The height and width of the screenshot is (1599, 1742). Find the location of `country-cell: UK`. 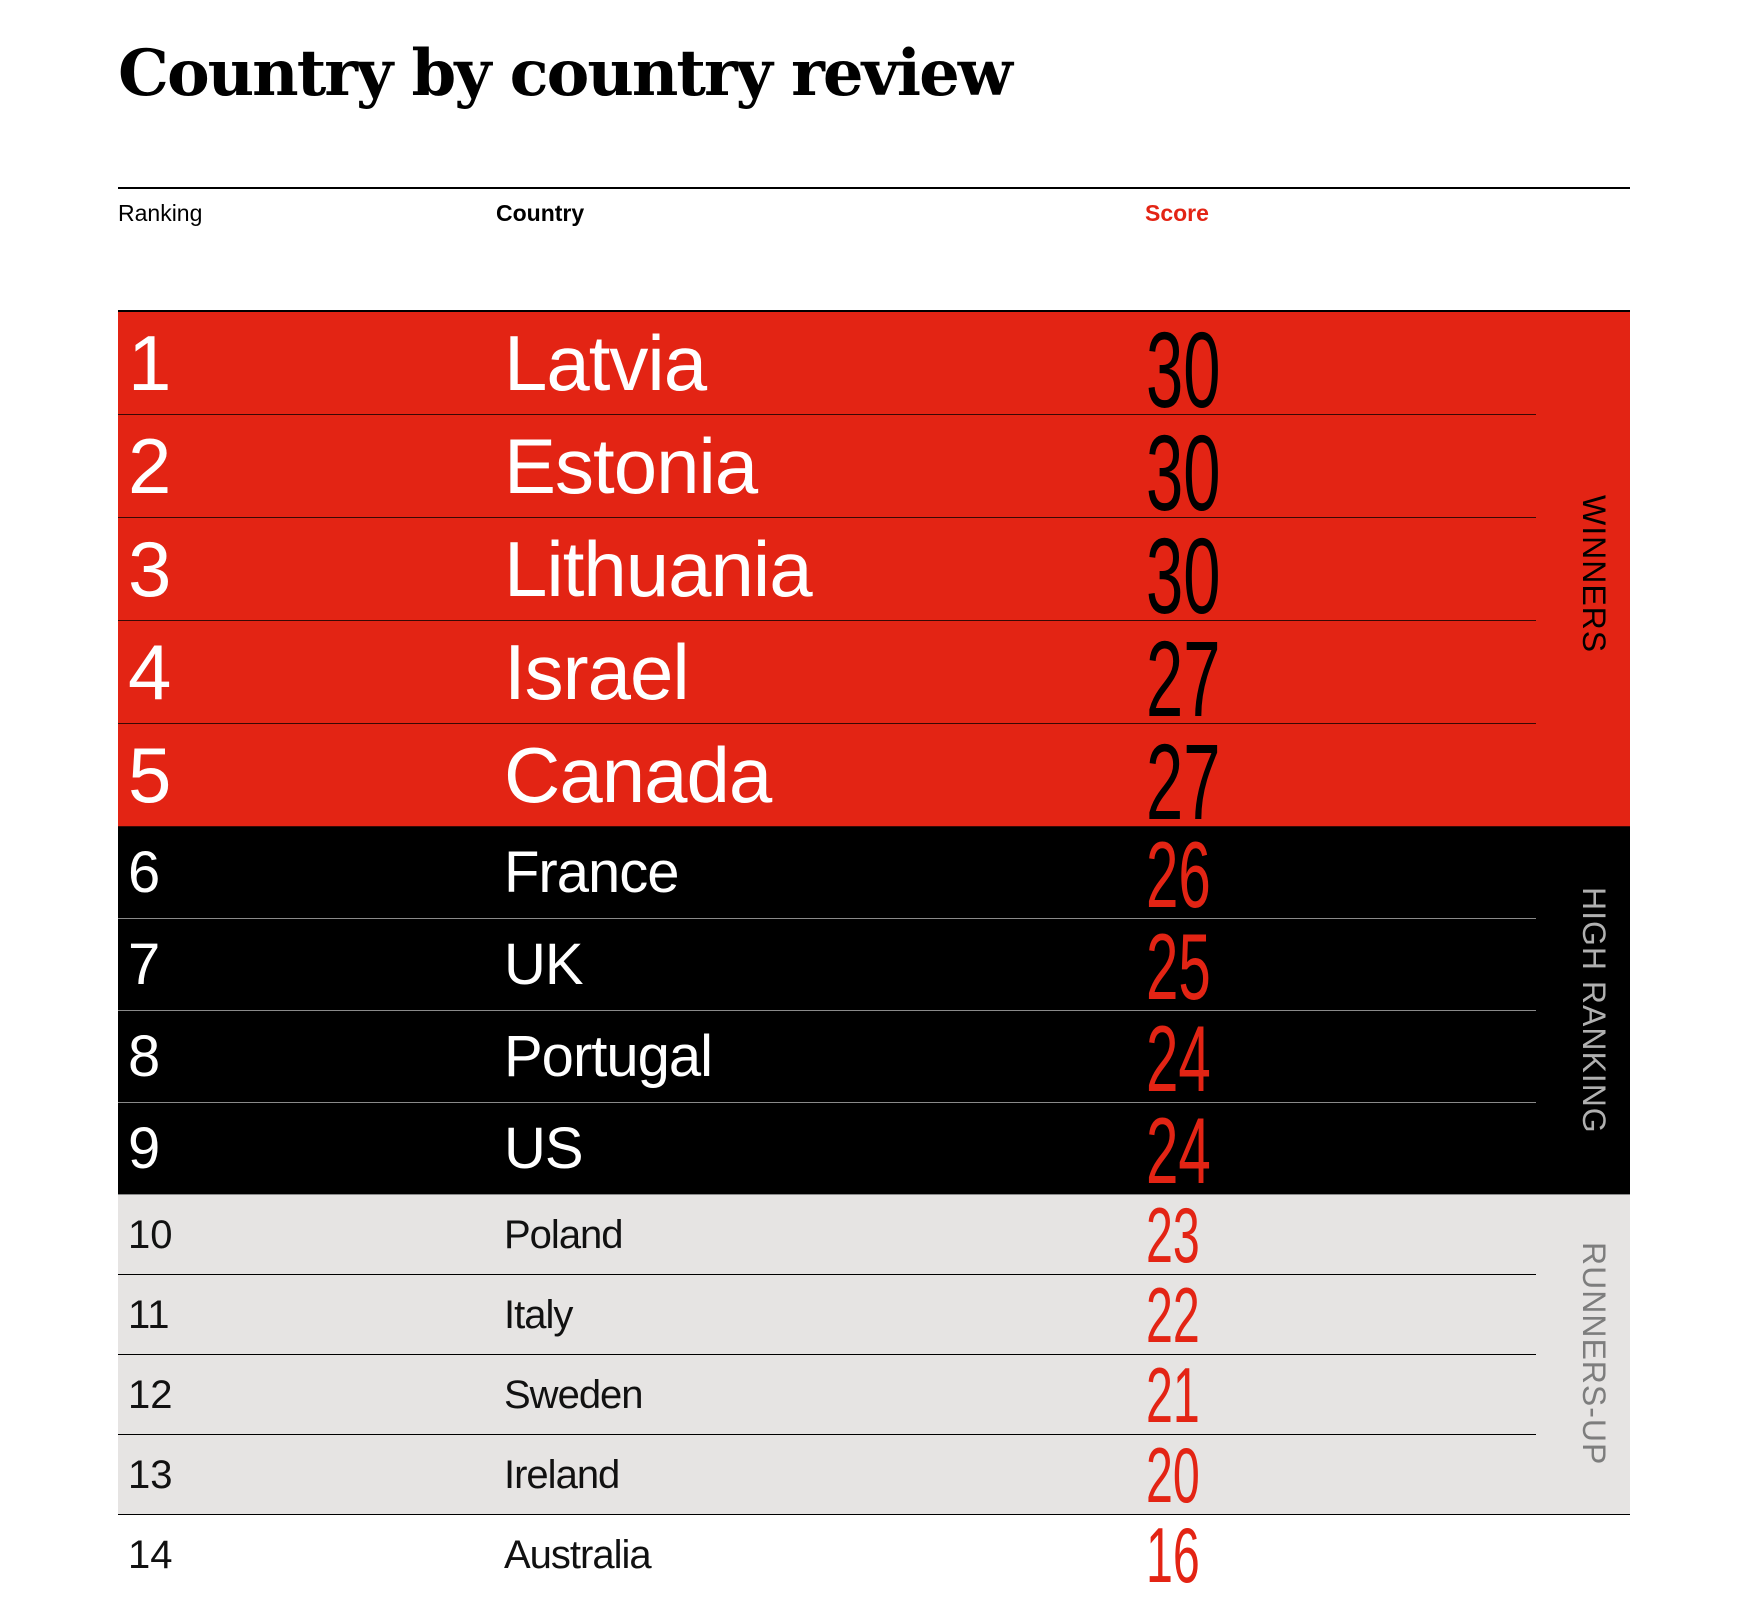

country-cell: UK is located at coordinates (544, 964).